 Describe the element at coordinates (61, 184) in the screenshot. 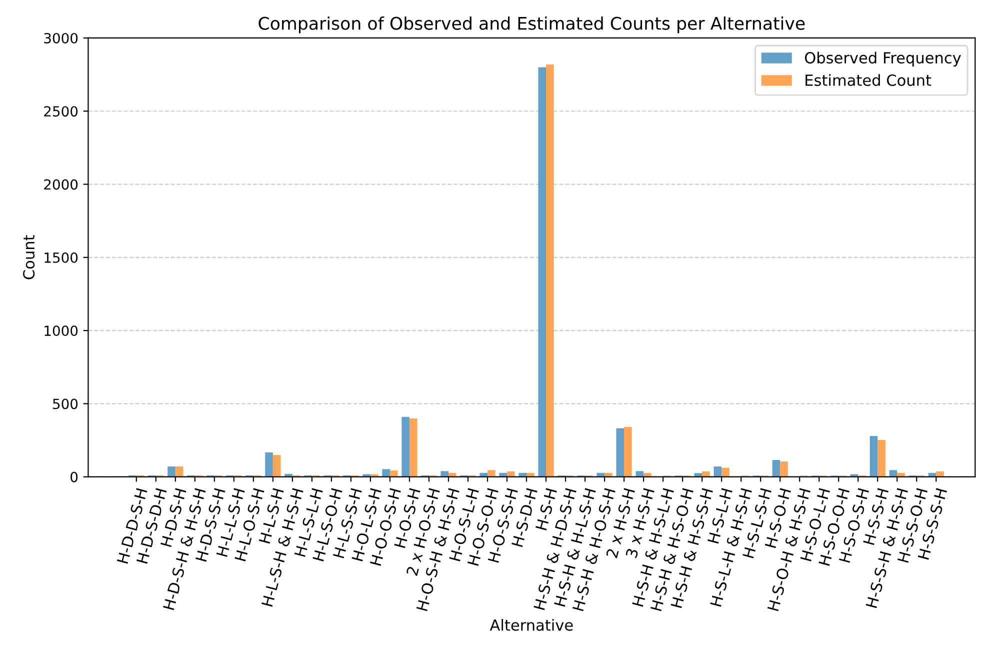

I see `y-tick-label: 2000` at that location.